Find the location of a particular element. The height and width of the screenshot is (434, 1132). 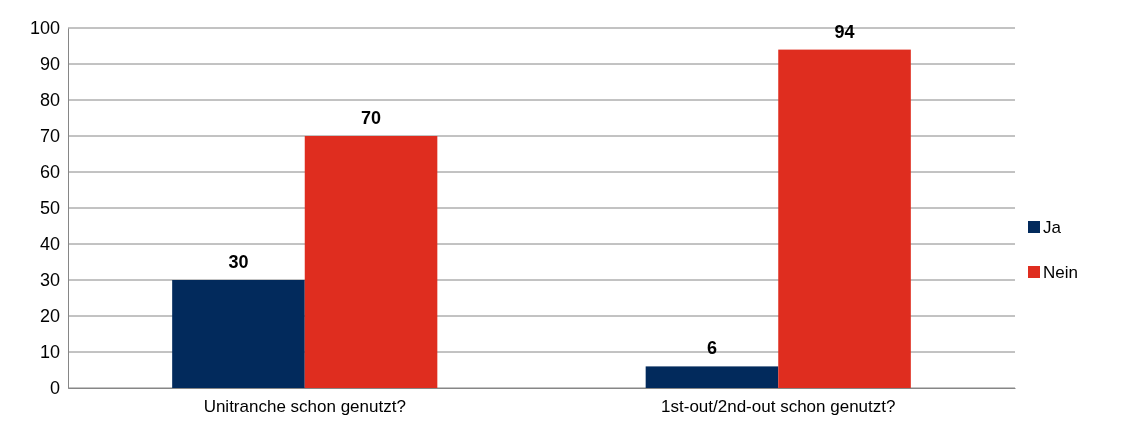

x-tick-label: Unitranche schon genutzt? is located at coordinates (304, 407).